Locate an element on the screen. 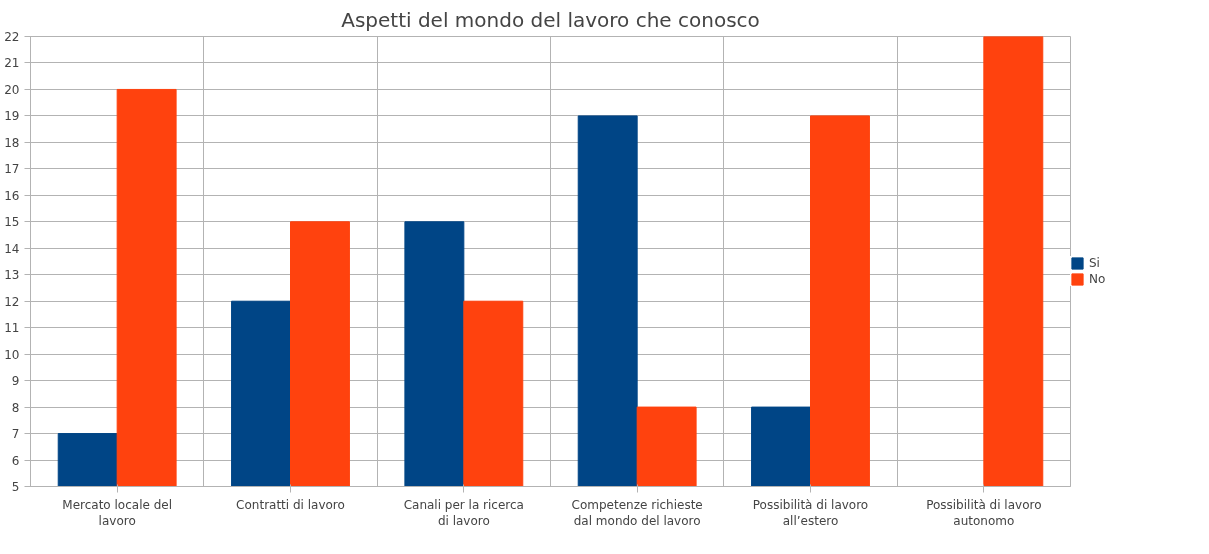 The height and width of the screenshot is (554, 1209). y-tick-label: 6 is located at coordinates (15, 460).